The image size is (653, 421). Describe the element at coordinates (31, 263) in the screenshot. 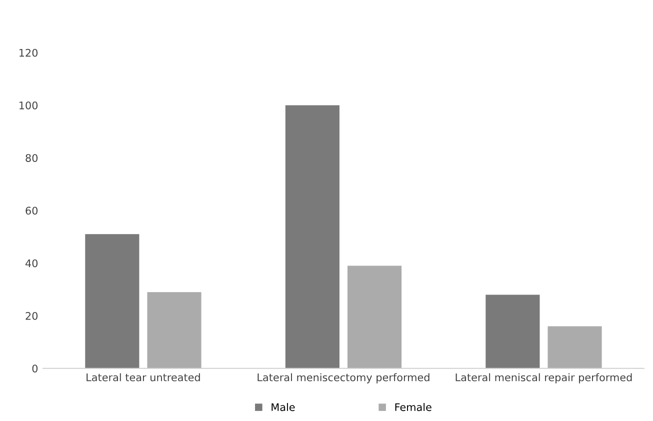

I see `y-tick-label: 40` at that location.